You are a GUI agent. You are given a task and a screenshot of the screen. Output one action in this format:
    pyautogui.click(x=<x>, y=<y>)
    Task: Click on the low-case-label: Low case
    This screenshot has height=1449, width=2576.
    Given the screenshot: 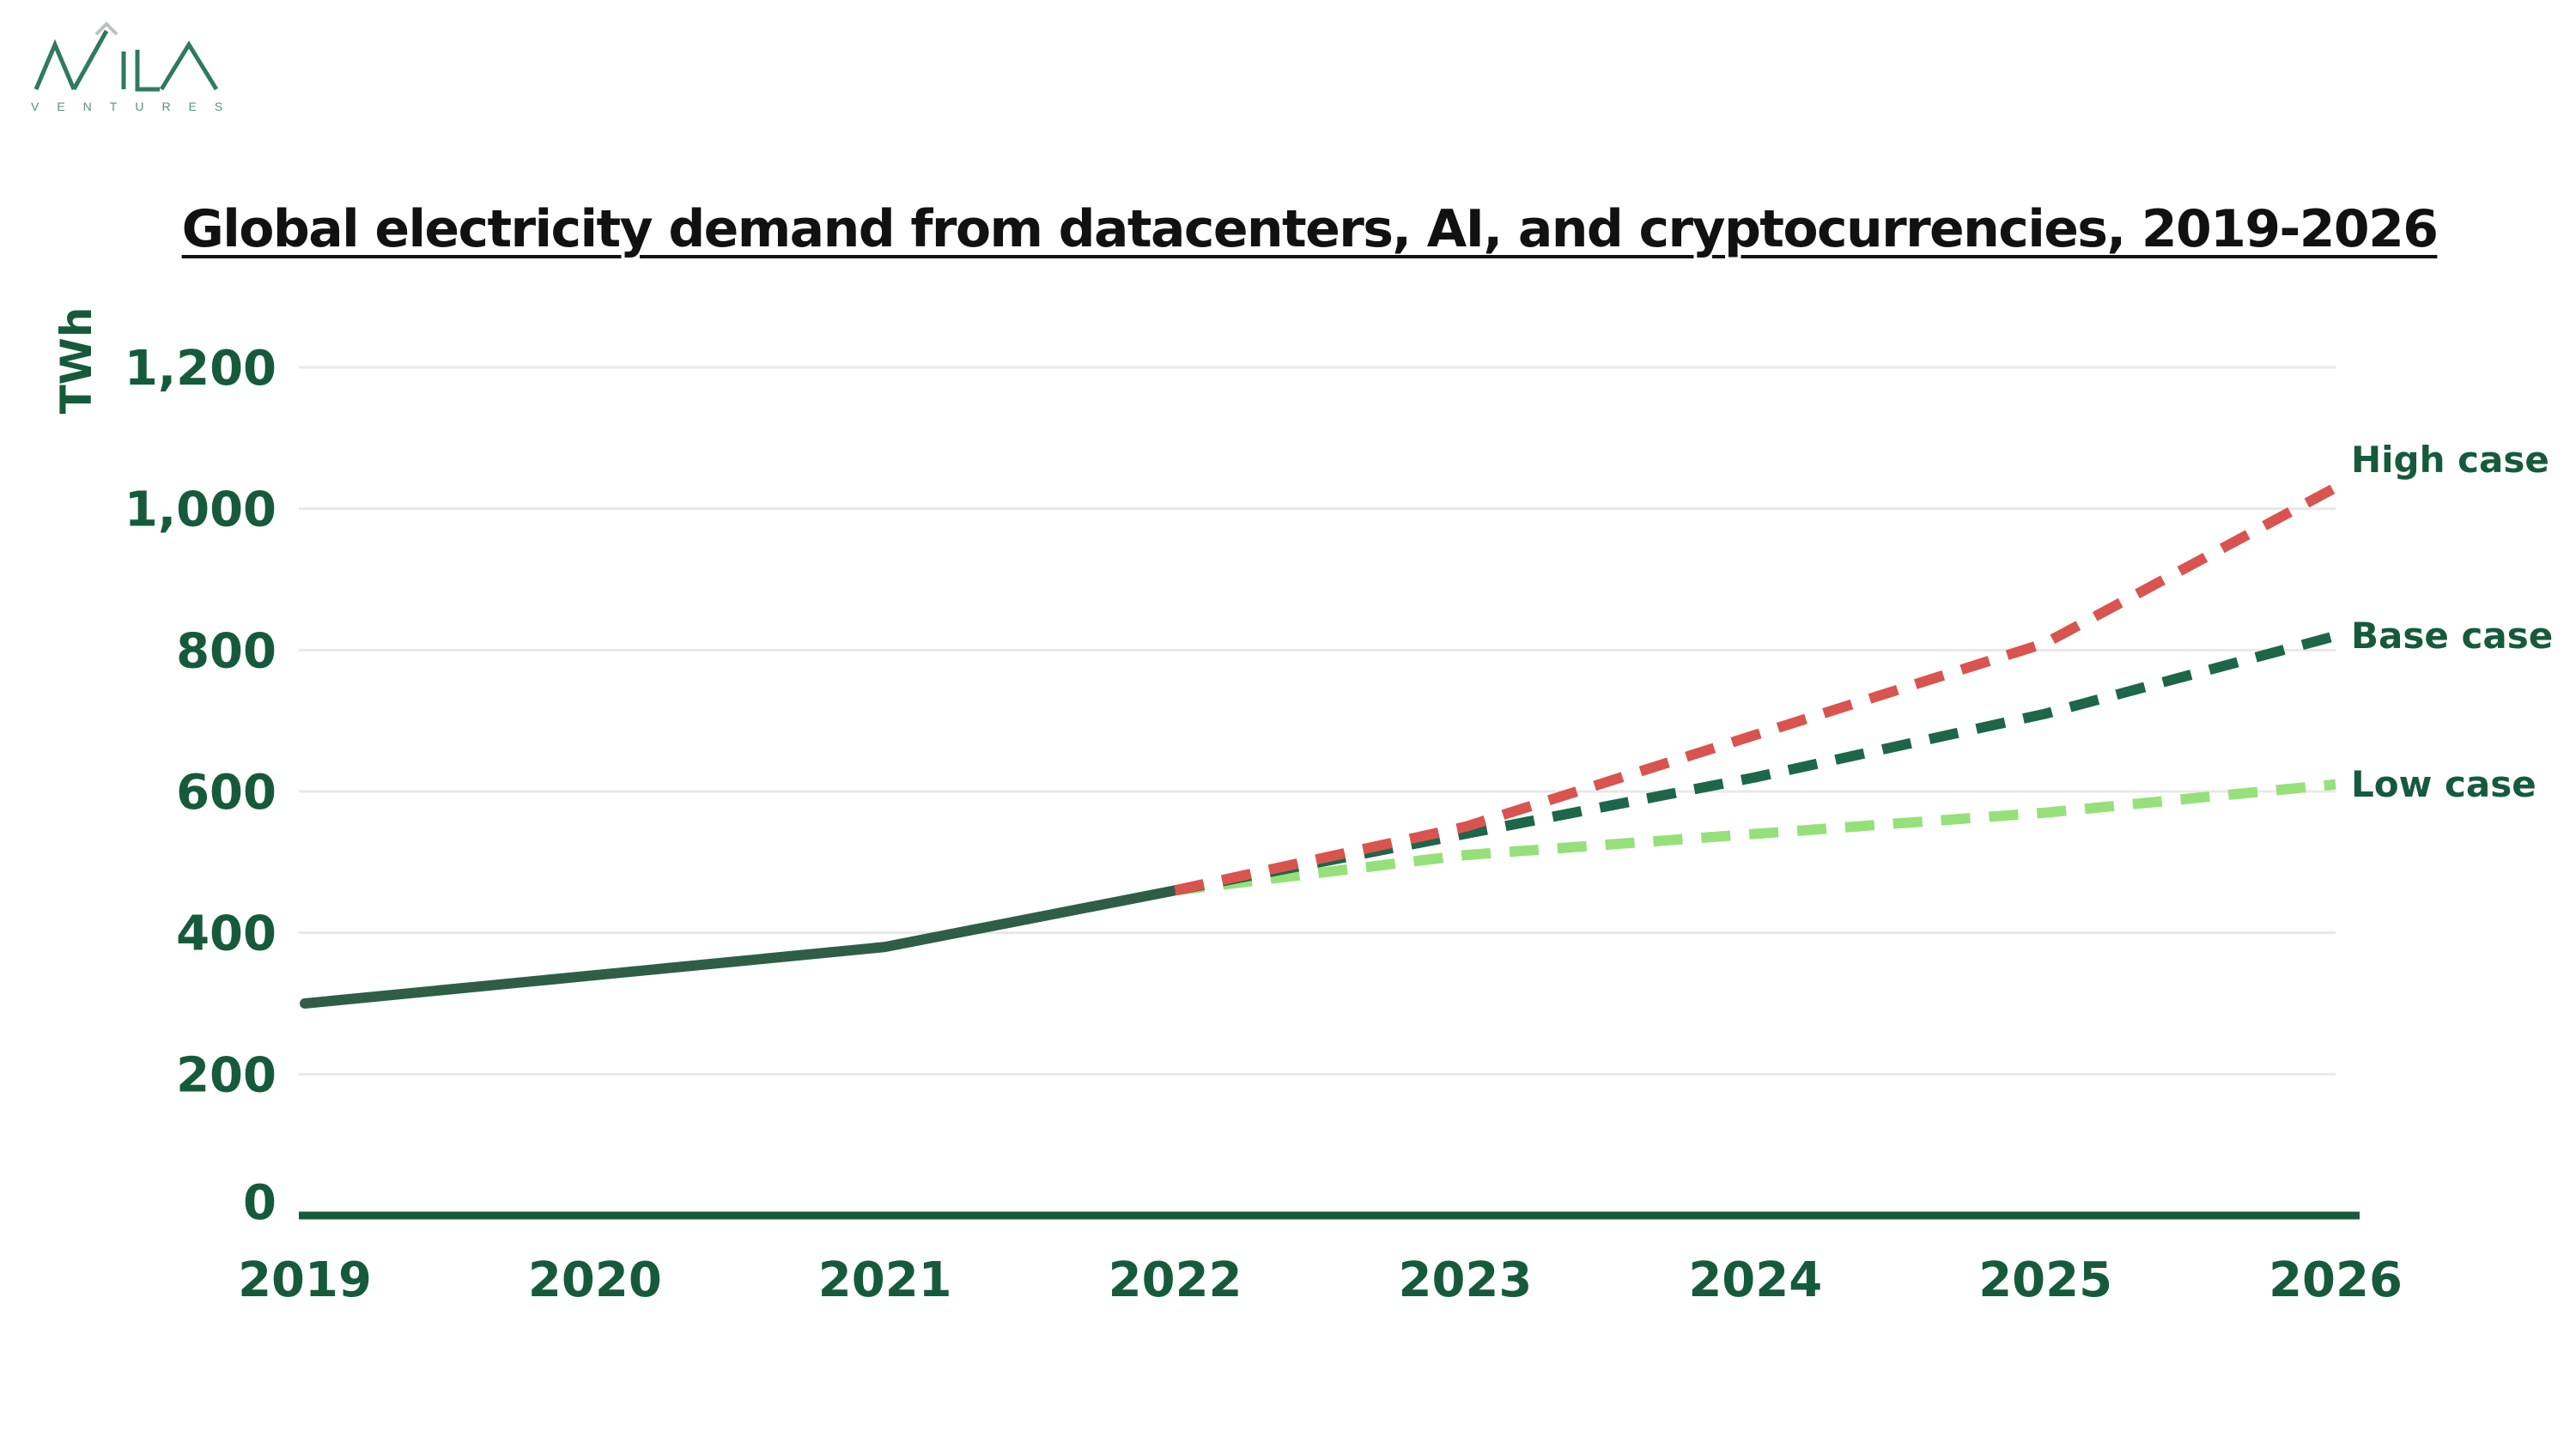 What is the action you would take?
    pyautogui.click(x=2444, y=784)
    